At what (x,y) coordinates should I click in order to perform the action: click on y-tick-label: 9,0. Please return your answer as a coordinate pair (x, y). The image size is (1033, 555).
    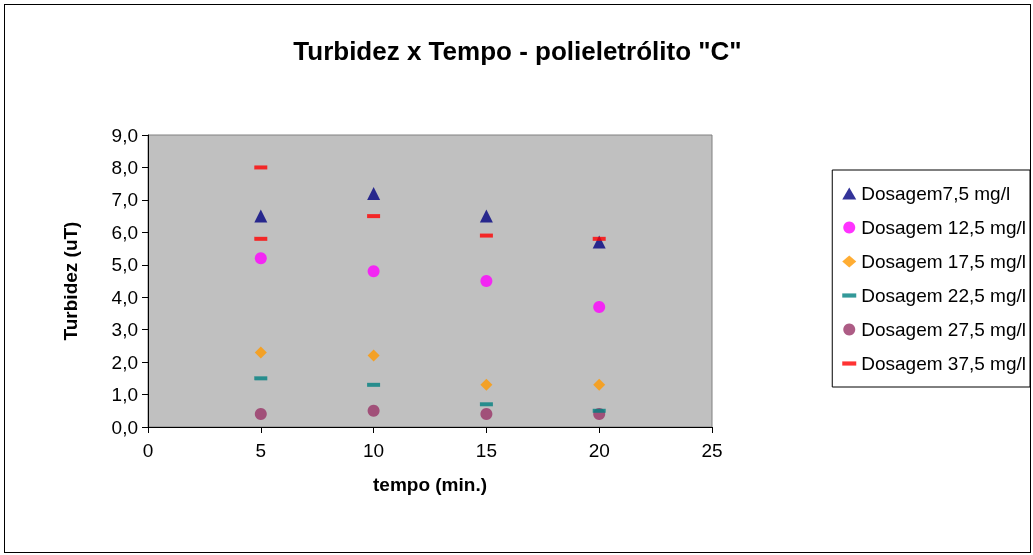
    Looking at the image, I should click on (124, 135).